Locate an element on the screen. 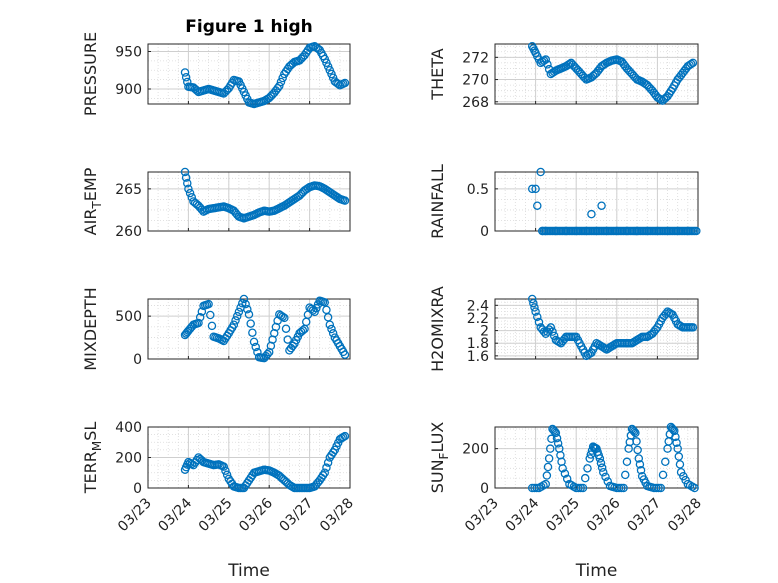 The width and height of the screenshot is (778, 583). subplot-2: 268 270 272 THETA is located at coordinates (563, 76).